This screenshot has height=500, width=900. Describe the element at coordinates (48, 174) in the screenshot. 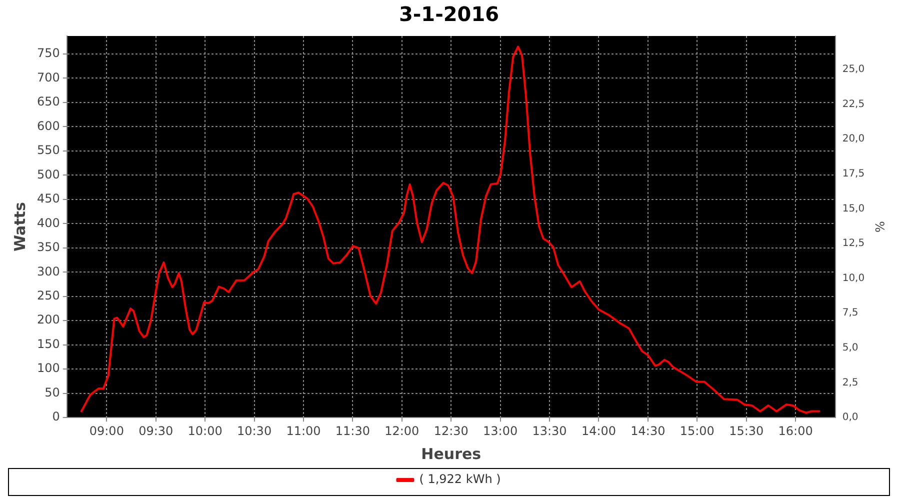

I see `y-tick-label: 500` at that location.